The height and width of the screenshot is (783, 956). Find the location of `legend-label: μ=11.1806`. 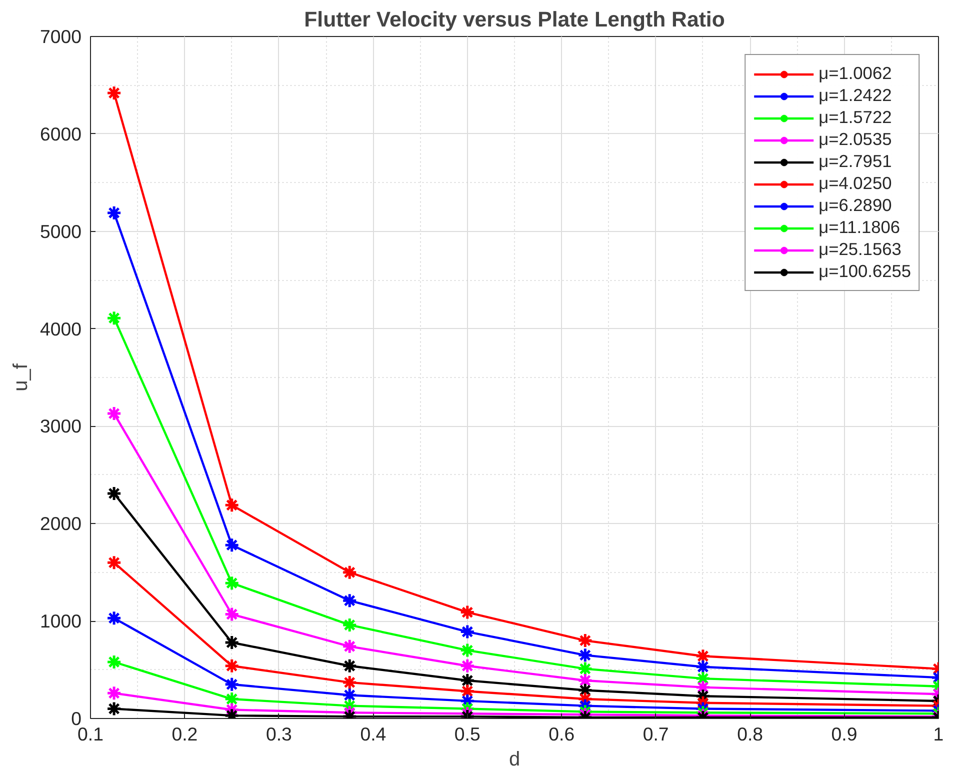

legend-label: μ=11.1806 is located at coordinates (859, 227).